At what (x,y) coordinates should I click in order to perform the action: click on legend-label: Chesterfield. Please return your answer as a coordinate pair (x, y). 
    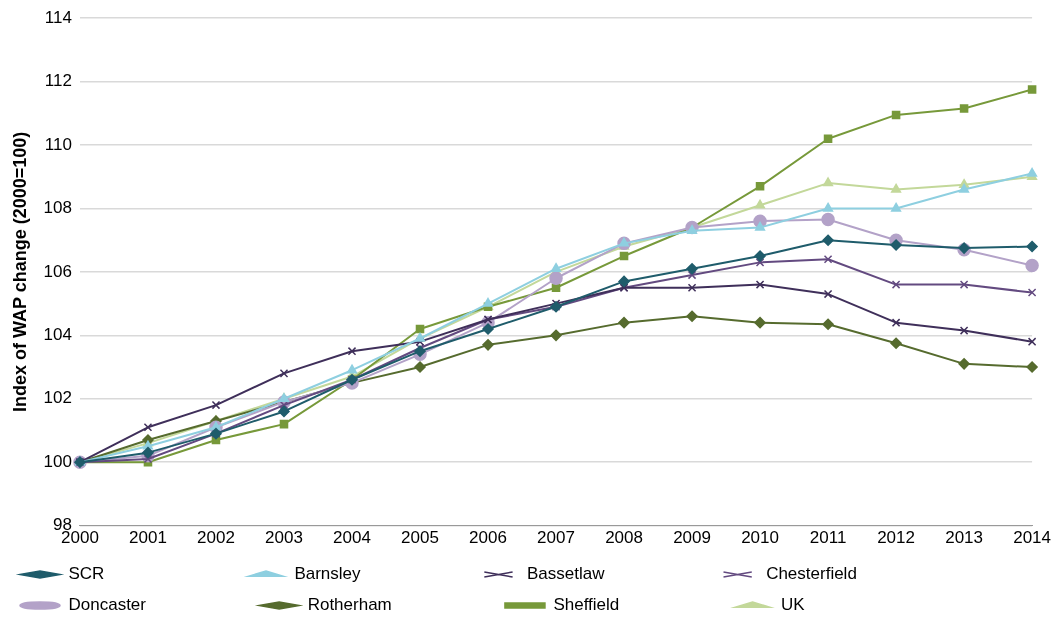
    Looking at the image, I should click on (854, 574).